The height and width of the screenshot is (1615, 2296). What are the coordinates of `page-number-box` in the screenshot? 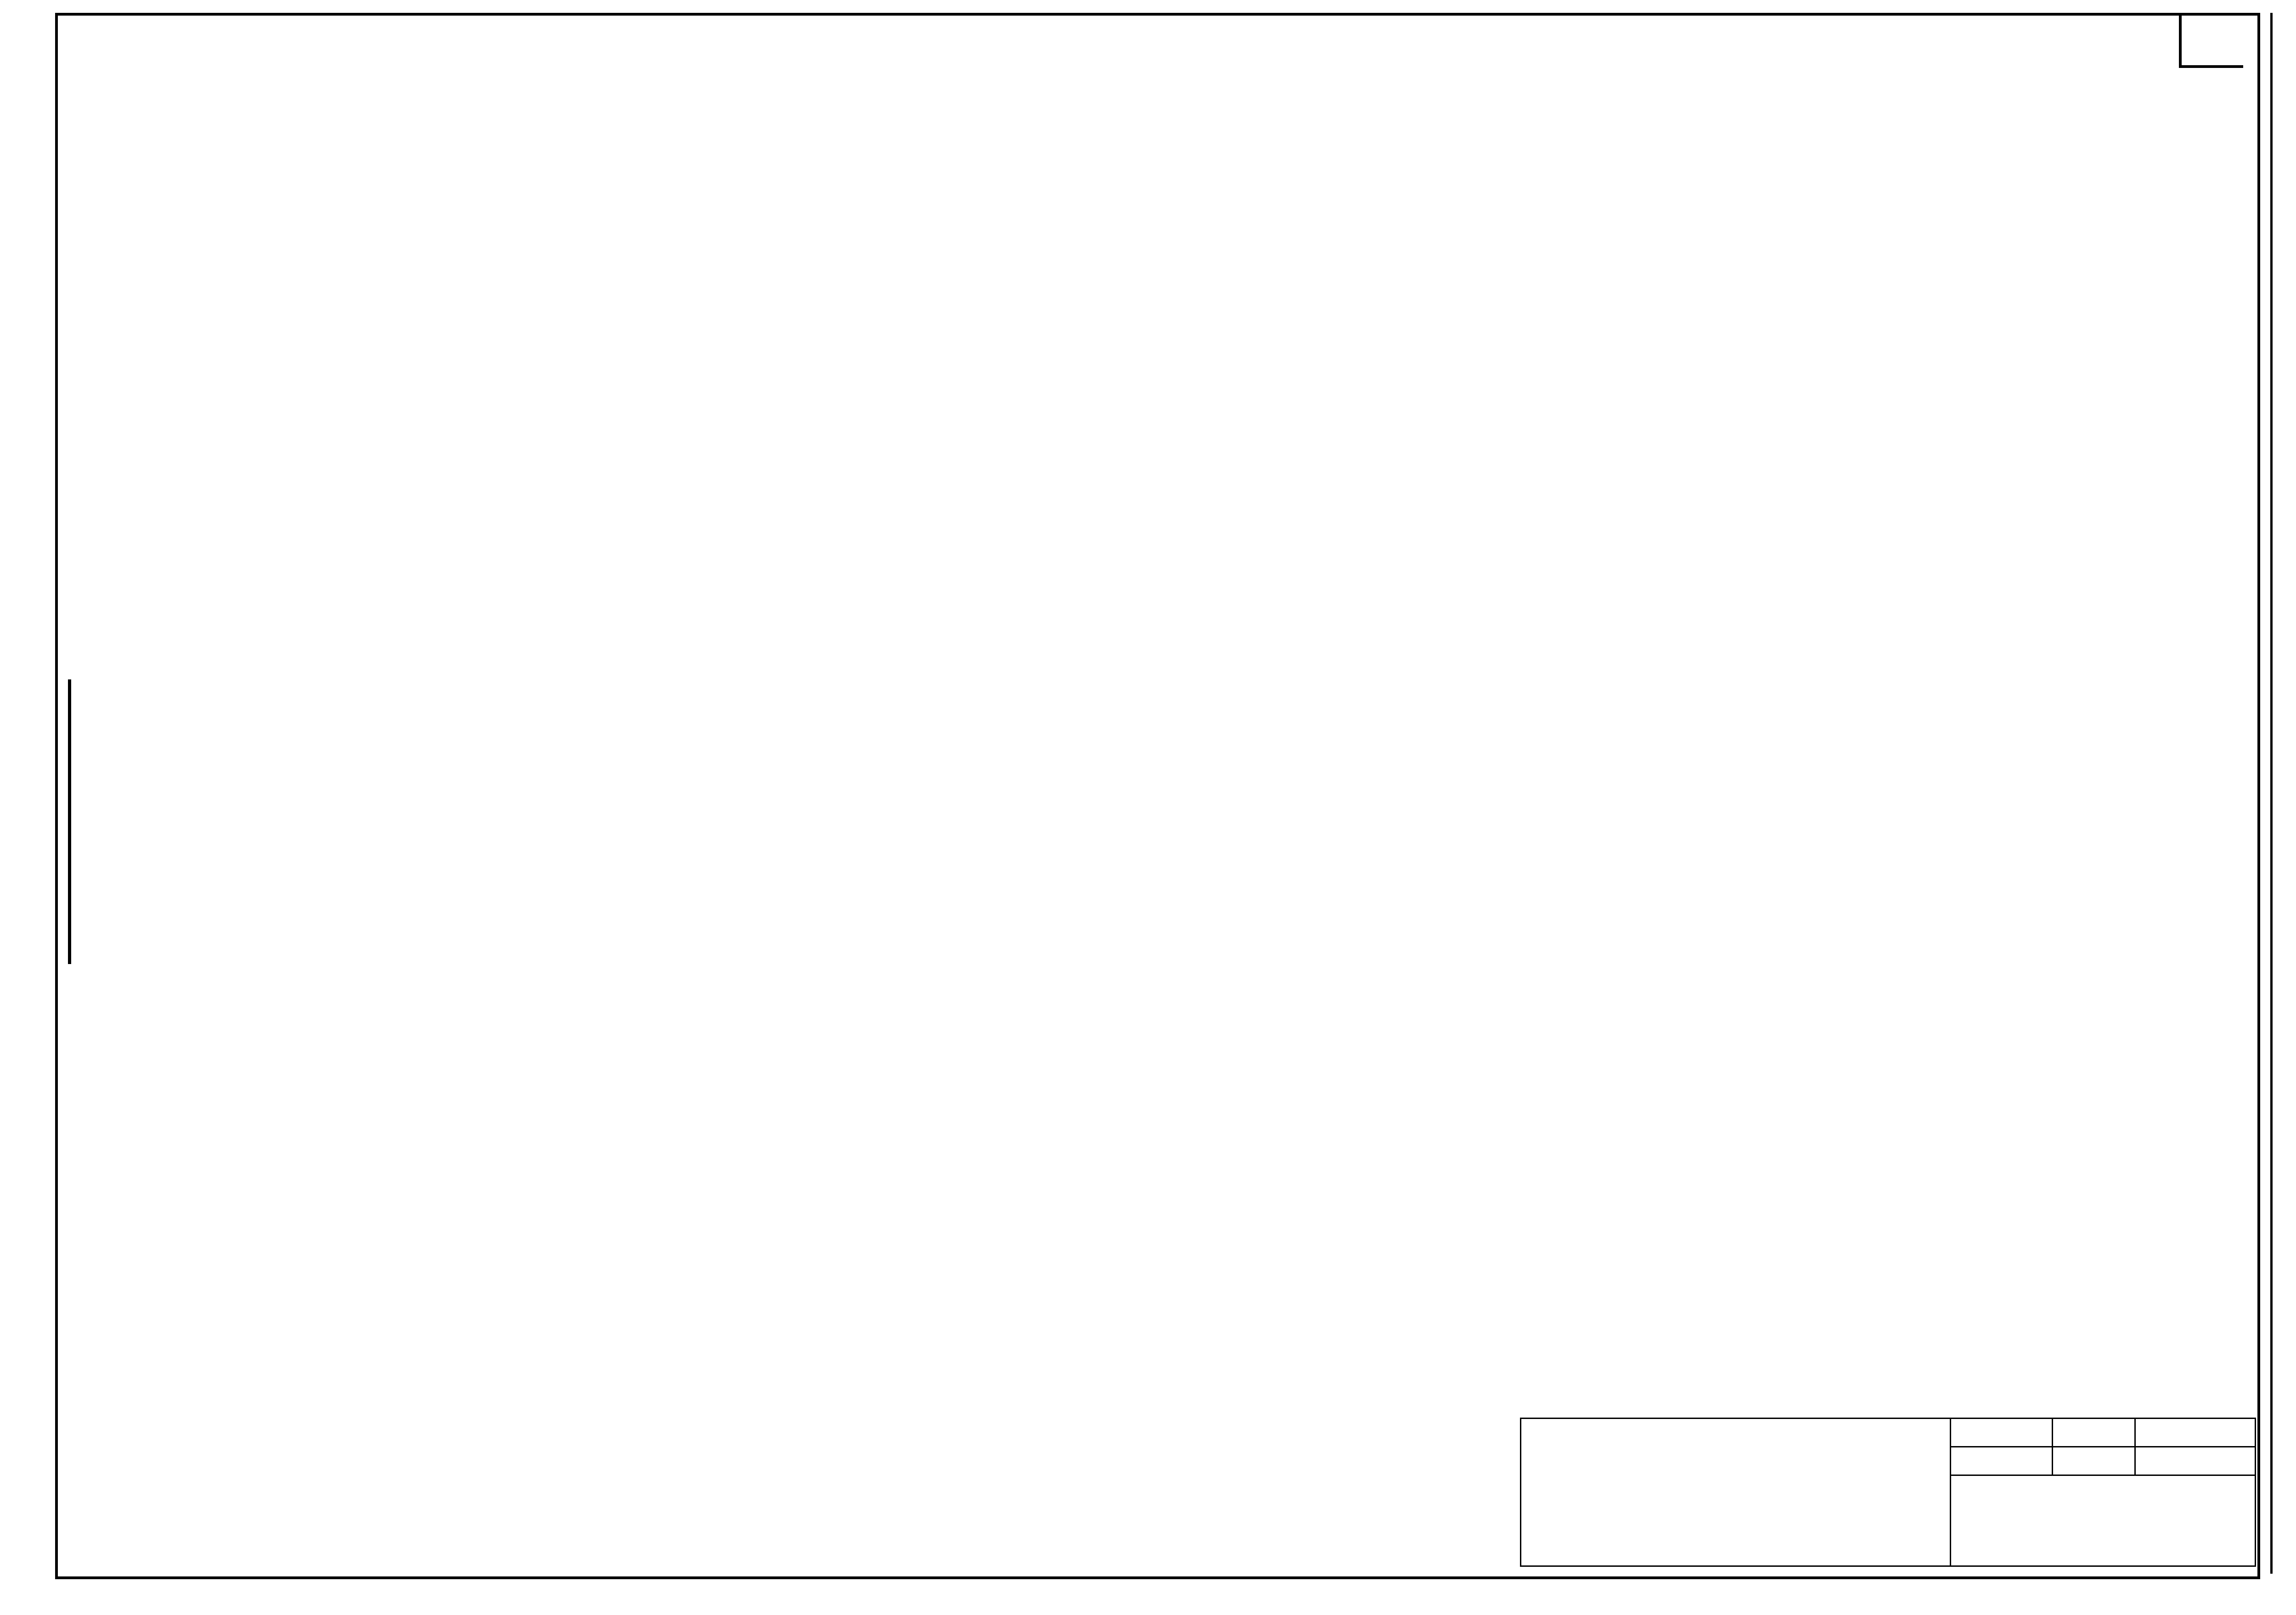 It's located at (2211, 41).